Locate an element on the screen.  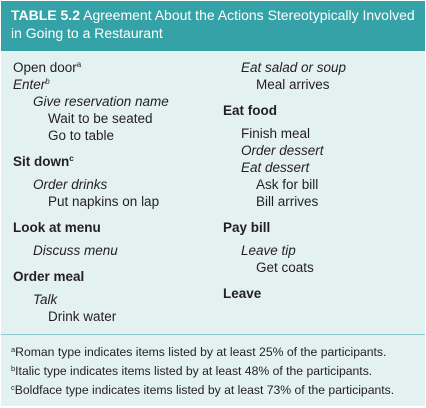
list-item: Talk is located at coordinates (45, 299).